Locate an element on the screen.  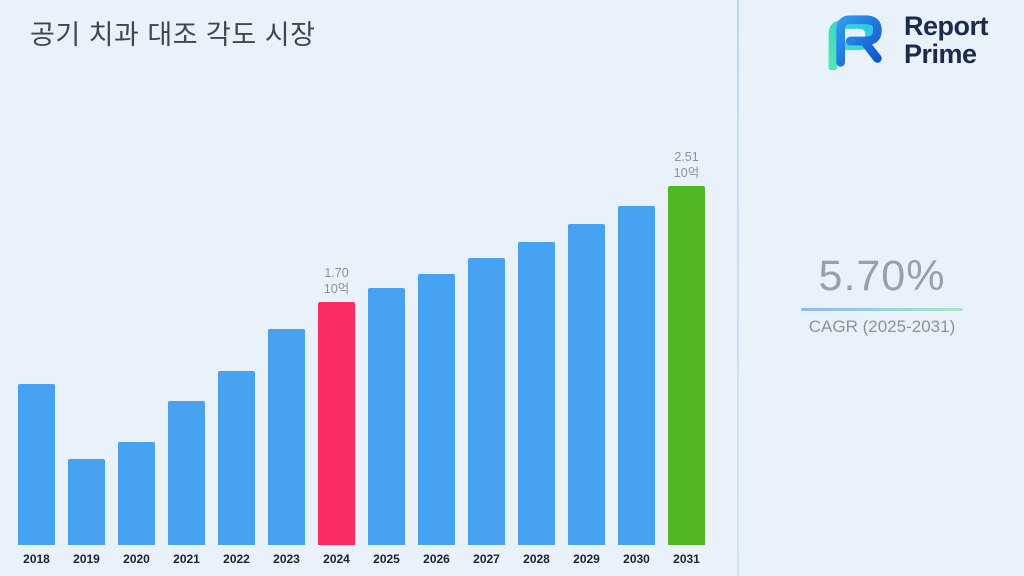
bar-2023 is located at coordinates (286, 437).